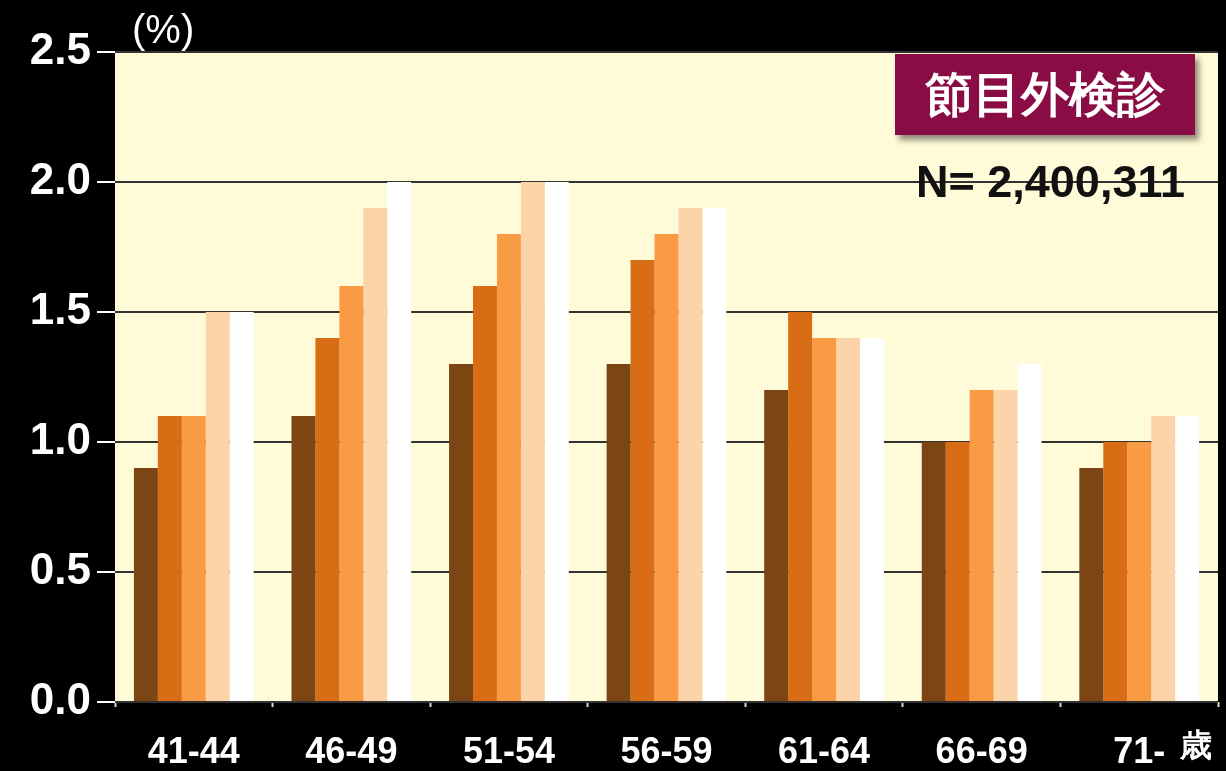  Describe the element at coordinates (981, 750) in the screenshot. I see `x-tick-label: 66-69` at that location.